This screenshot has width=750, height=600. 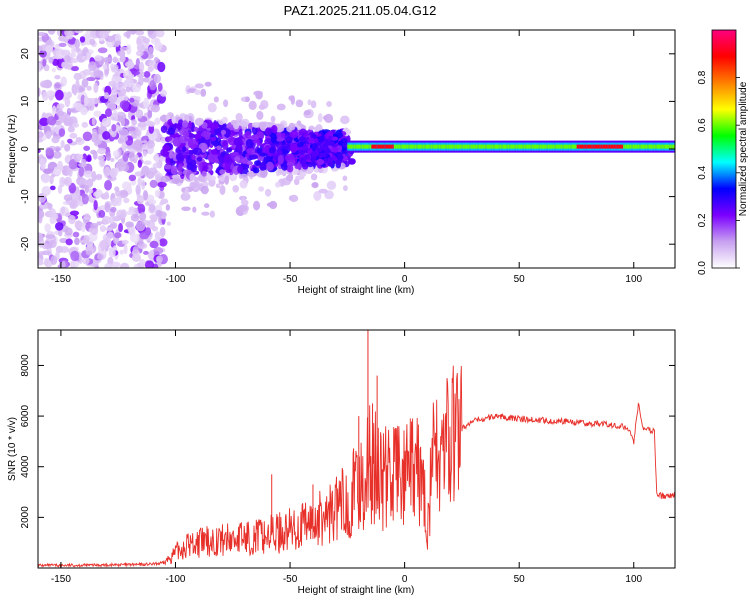 What do you see at coordinates (12, 149) in the screenshot?
I see `spectrogram-y-label: Frequency (Hz)` at bounding box center [12, 149].